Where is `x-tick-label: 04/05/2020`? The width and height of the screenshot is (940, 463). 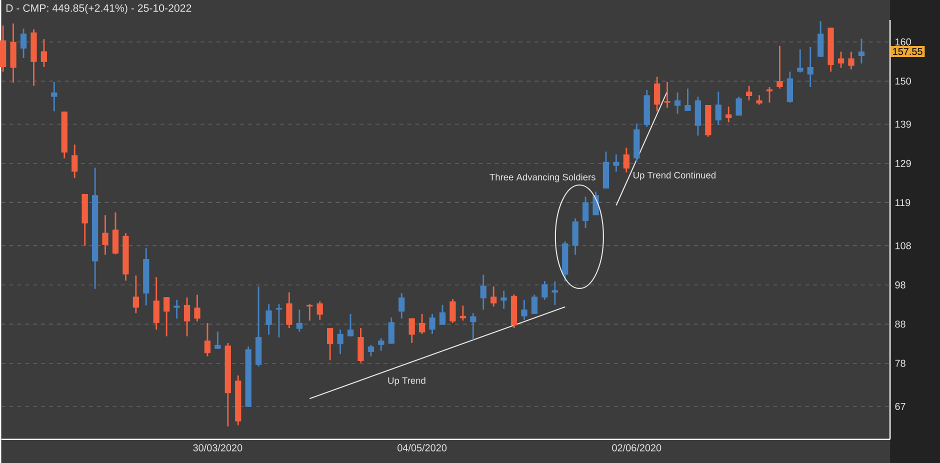 x-tick-label: 04/05/2020 is located at coordinates (422, 448).